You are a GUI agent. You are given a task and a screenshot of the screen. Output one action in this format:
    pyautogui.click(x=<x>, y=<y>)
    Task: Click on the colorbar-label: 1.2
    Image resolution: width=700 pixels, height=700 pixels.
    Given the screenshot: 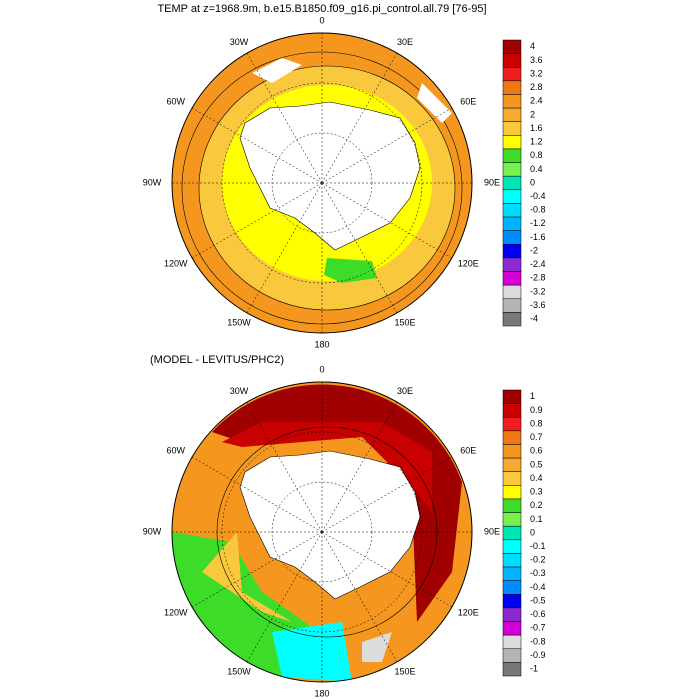 What is the action you would take?
    pyautogui.click(x=536, y=142)
    